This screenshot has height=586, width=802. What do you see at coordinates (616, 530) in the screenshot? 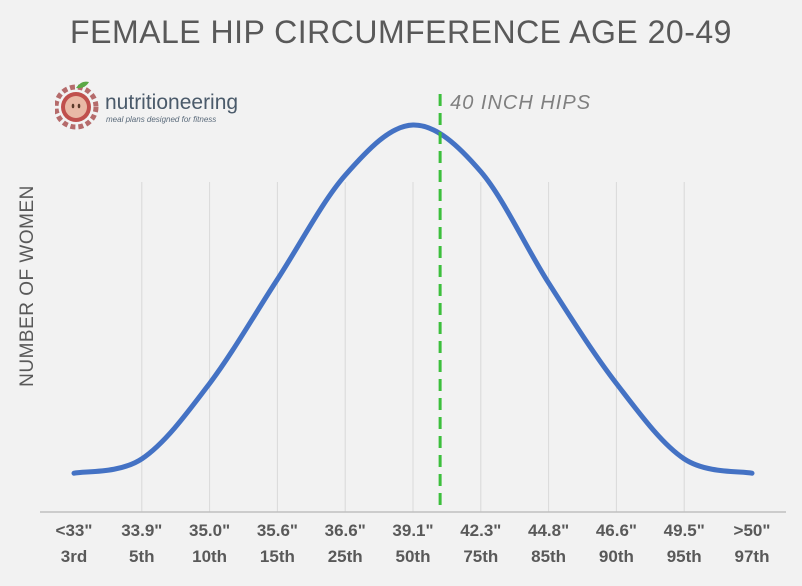
I see `x-tick-measure: 46.6"` at bounding box center [616, 530].